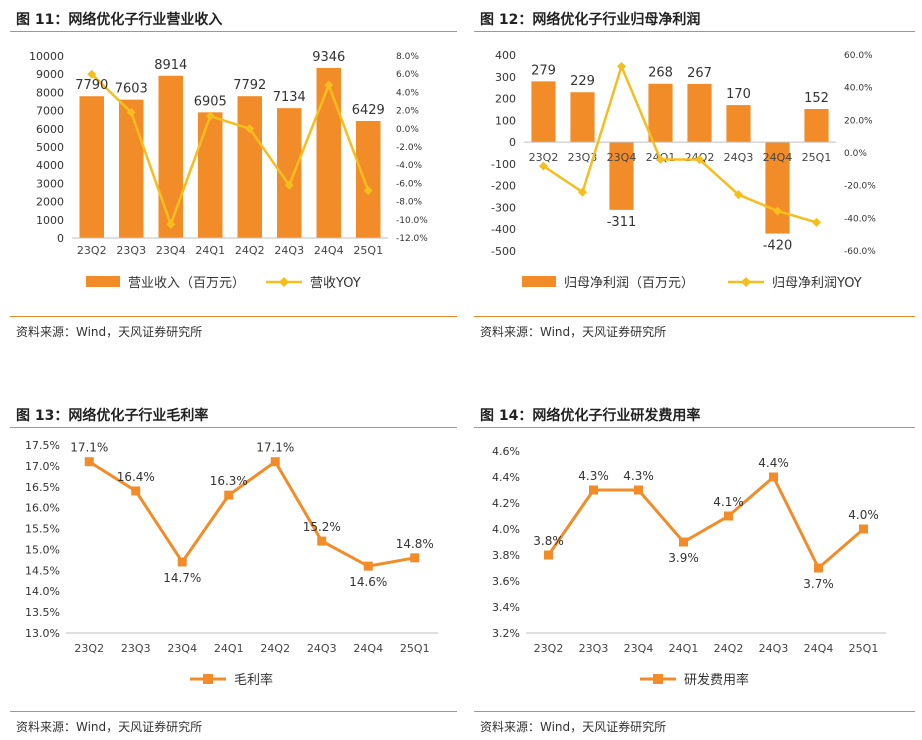 This screenshot has width=922, height=740. I want to click on y2-tick-label: -40.0%, so click(860, 219).